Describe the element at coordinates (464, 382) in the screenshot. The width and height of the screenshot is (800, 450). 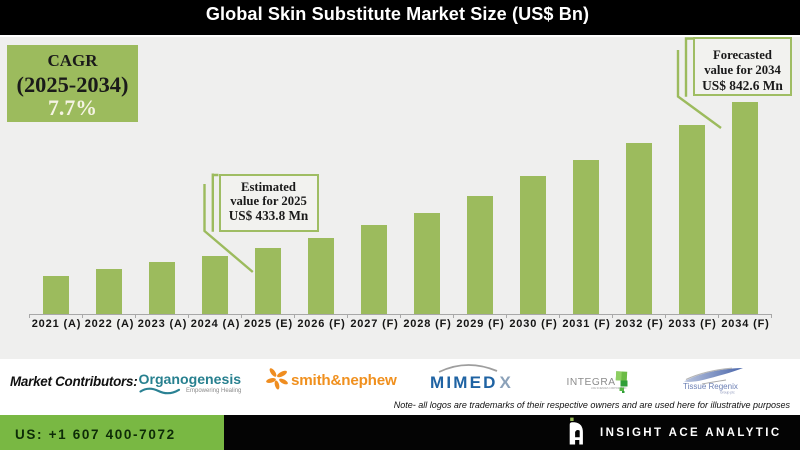
I see `svg-text: MIMED` at that location.